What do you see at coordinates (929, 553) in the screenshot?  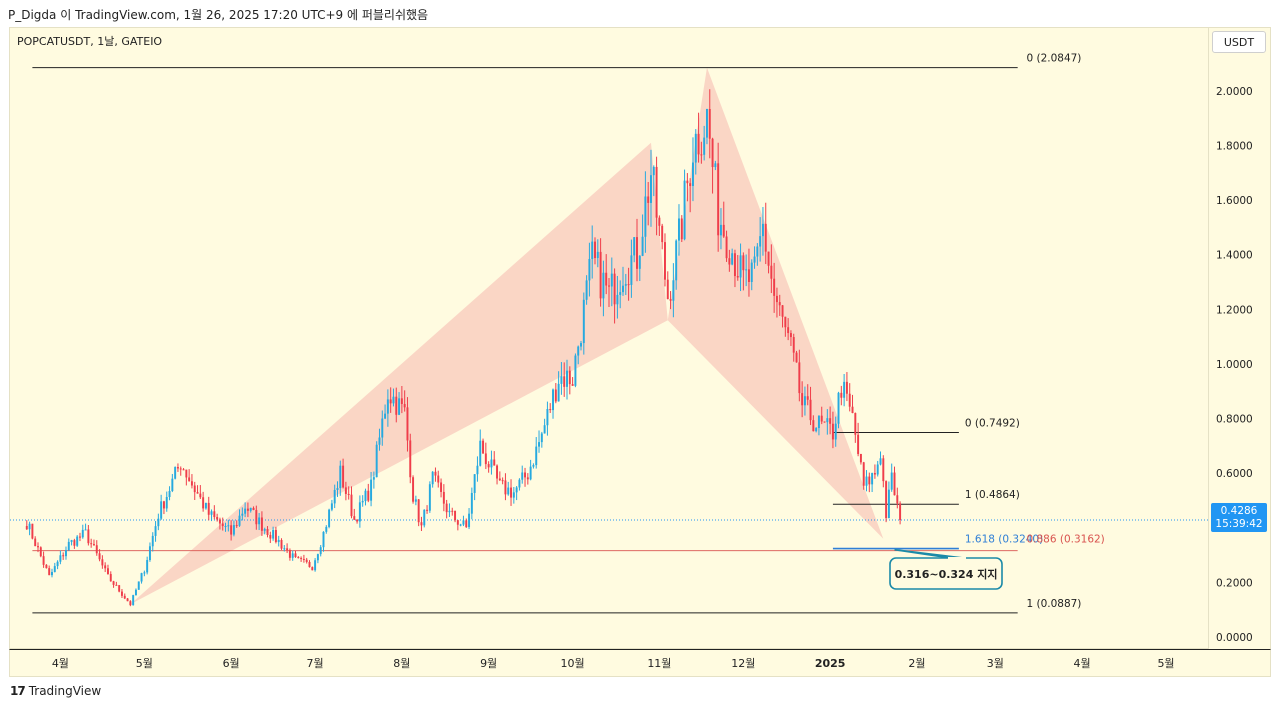 I see `callout-pointer` at bounding box center [929, 553].